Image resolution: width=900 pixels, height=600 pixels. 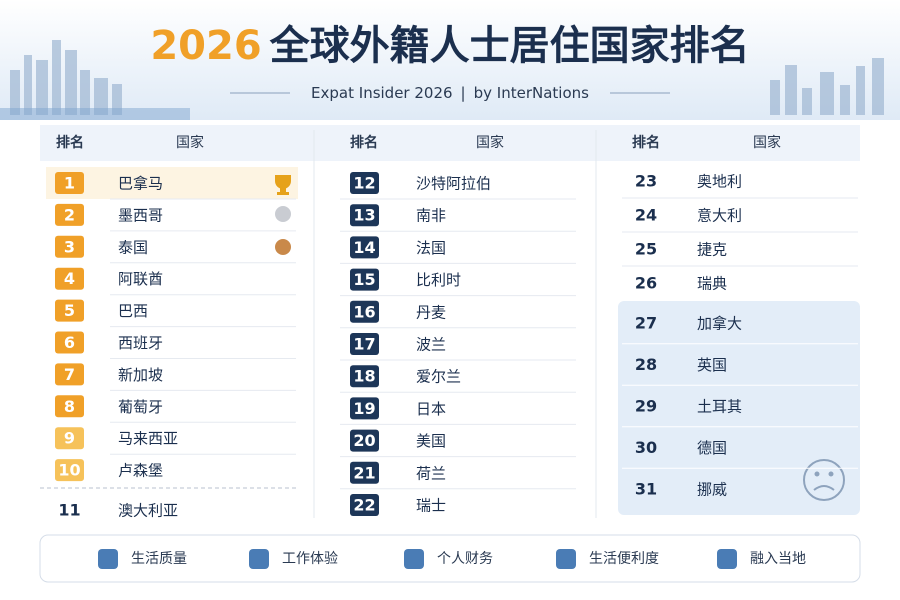 I want to click on byline: by InterNations, so click(x=532, y=93).